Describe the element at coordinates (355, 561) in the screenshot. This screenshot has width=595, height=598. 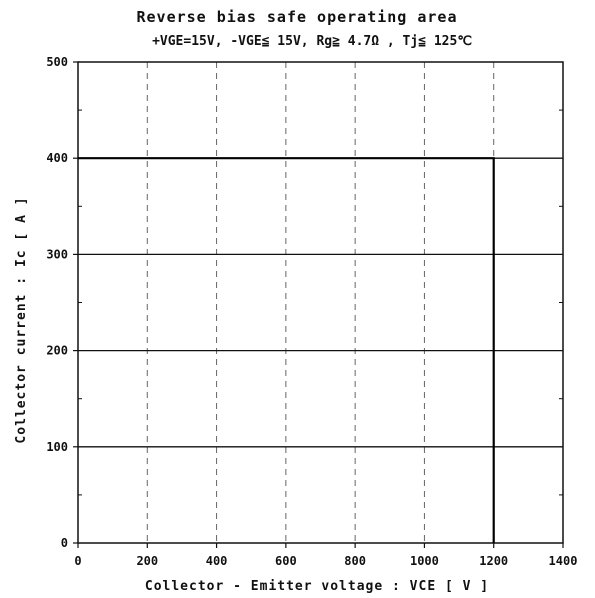
I see `x-tick-label: 800` at that location.